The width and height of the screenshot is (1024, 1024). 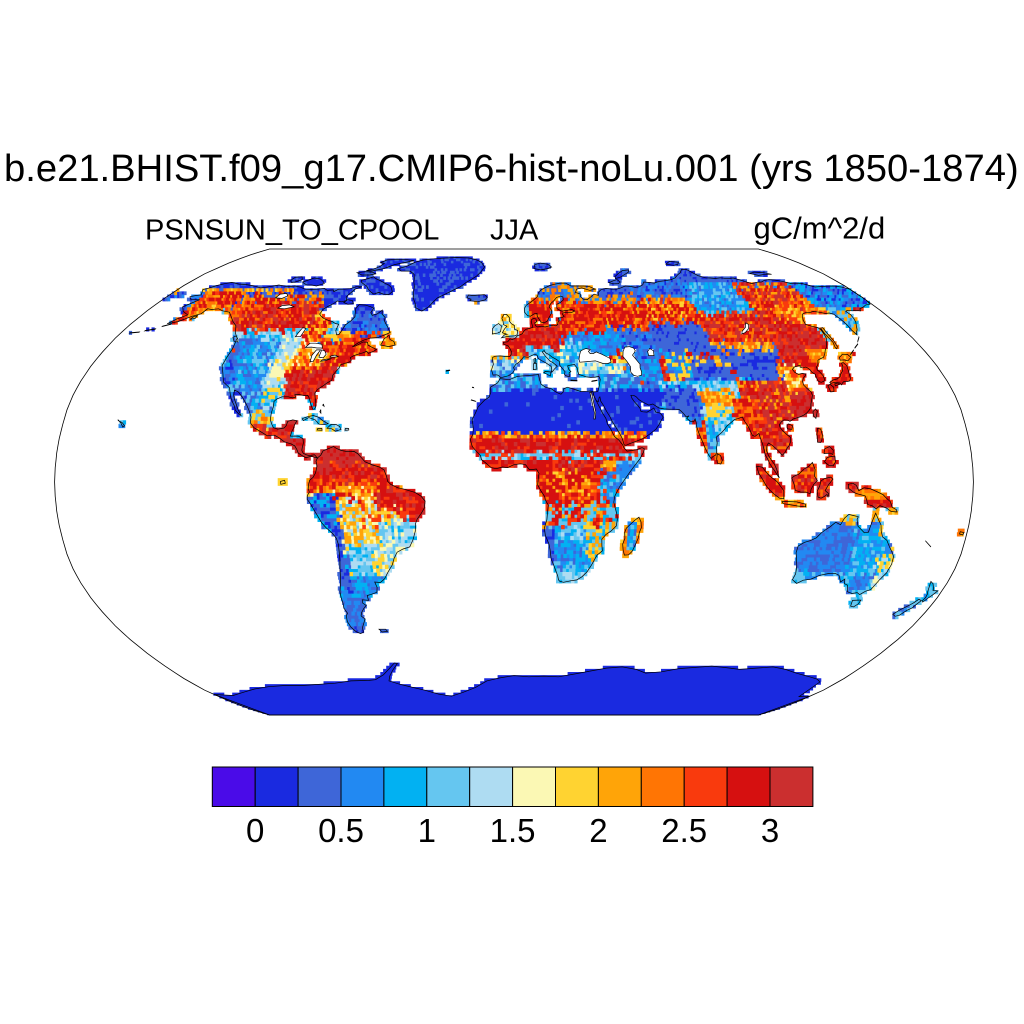 I want to click on svg-text: 3, so click(x=770, y=830).